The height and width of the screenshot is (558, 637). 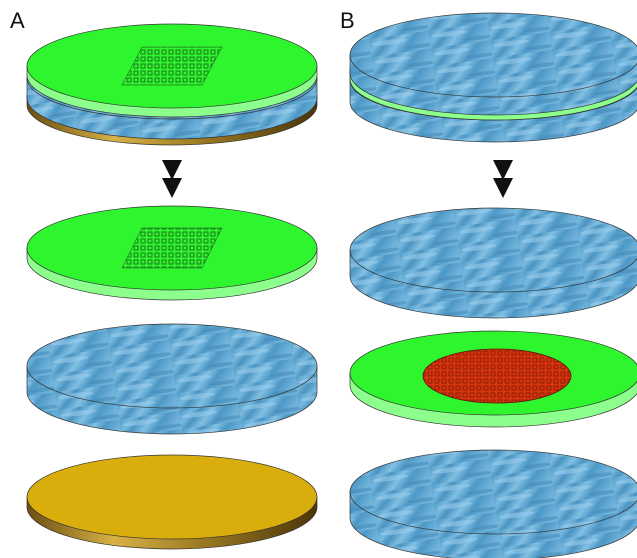 I want to click on panel-label: A, so click(x=17, y=20).